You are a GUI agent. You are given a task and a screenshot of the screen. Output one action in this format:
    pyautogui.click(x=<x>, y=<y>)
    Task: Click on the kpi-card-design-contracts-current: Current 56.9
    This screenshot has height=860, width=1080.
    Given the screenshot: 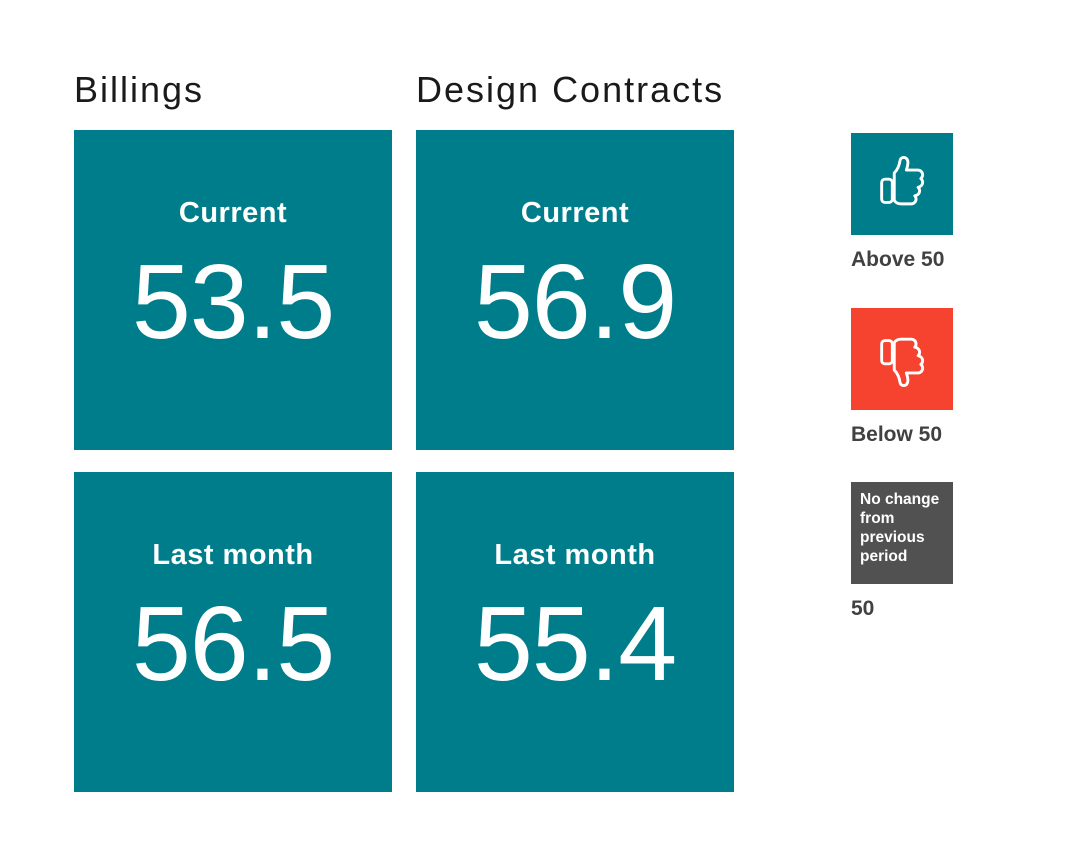 What is the action you would take?
    pyautogui.click(x=575, y=290)
    